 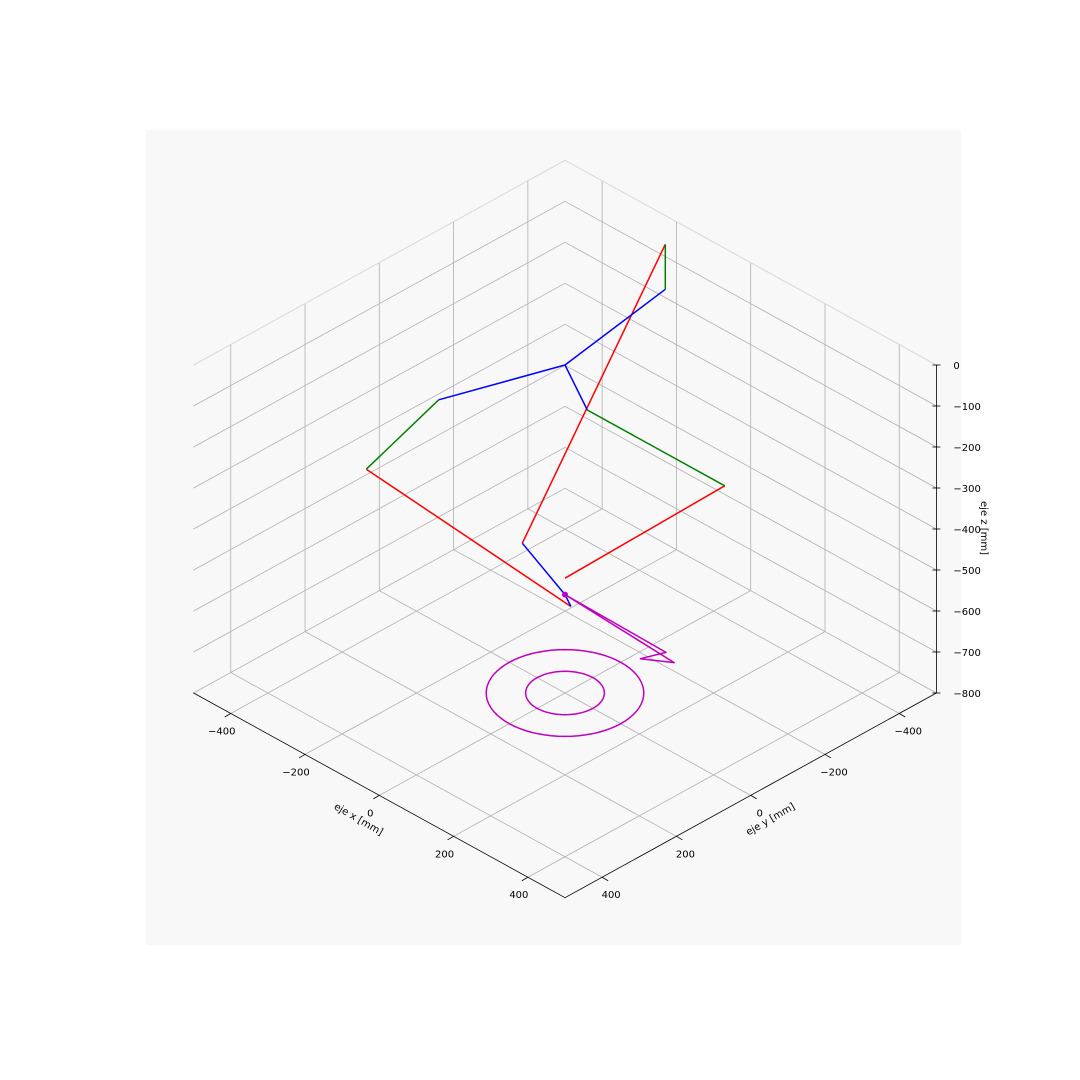 I want to click on platform-circle, so click(x=565, y=693).